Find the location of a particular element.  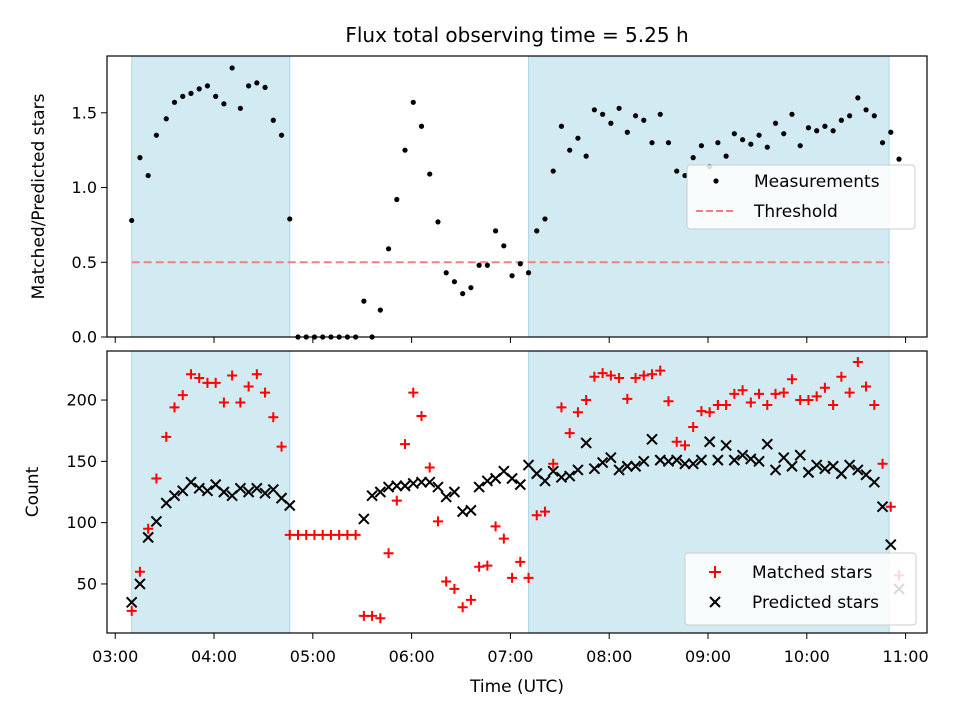

x-tick-label: 11:00 is located at coordinates (906, 656).